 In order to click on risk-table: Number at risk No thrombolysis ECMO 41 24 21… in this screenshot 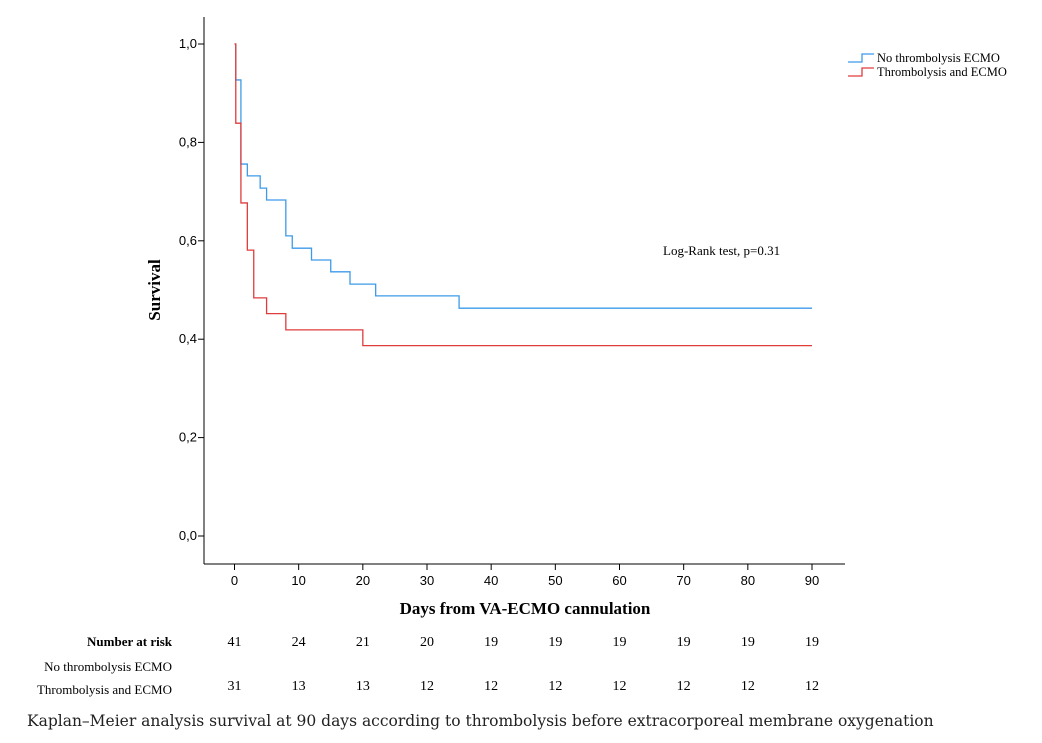, I will do `click(428, 665)`.